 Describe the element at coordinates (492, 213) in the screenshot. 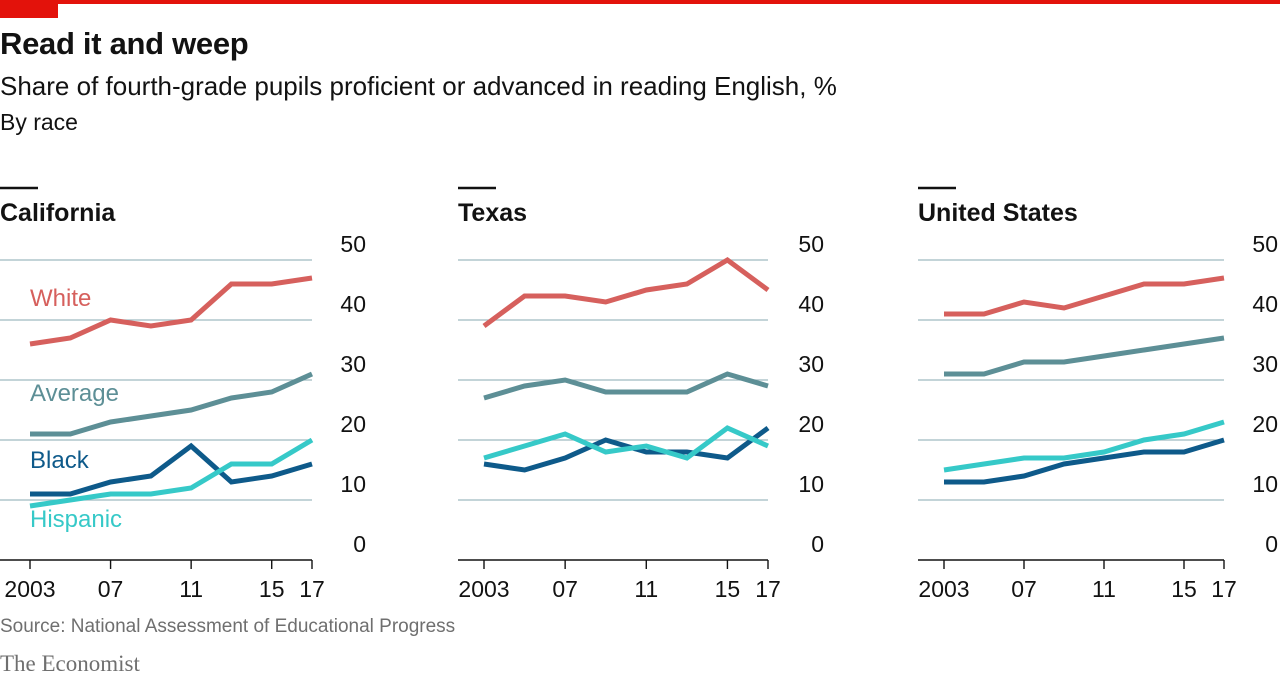

I see `panel-title-texas: Texas` at that location.